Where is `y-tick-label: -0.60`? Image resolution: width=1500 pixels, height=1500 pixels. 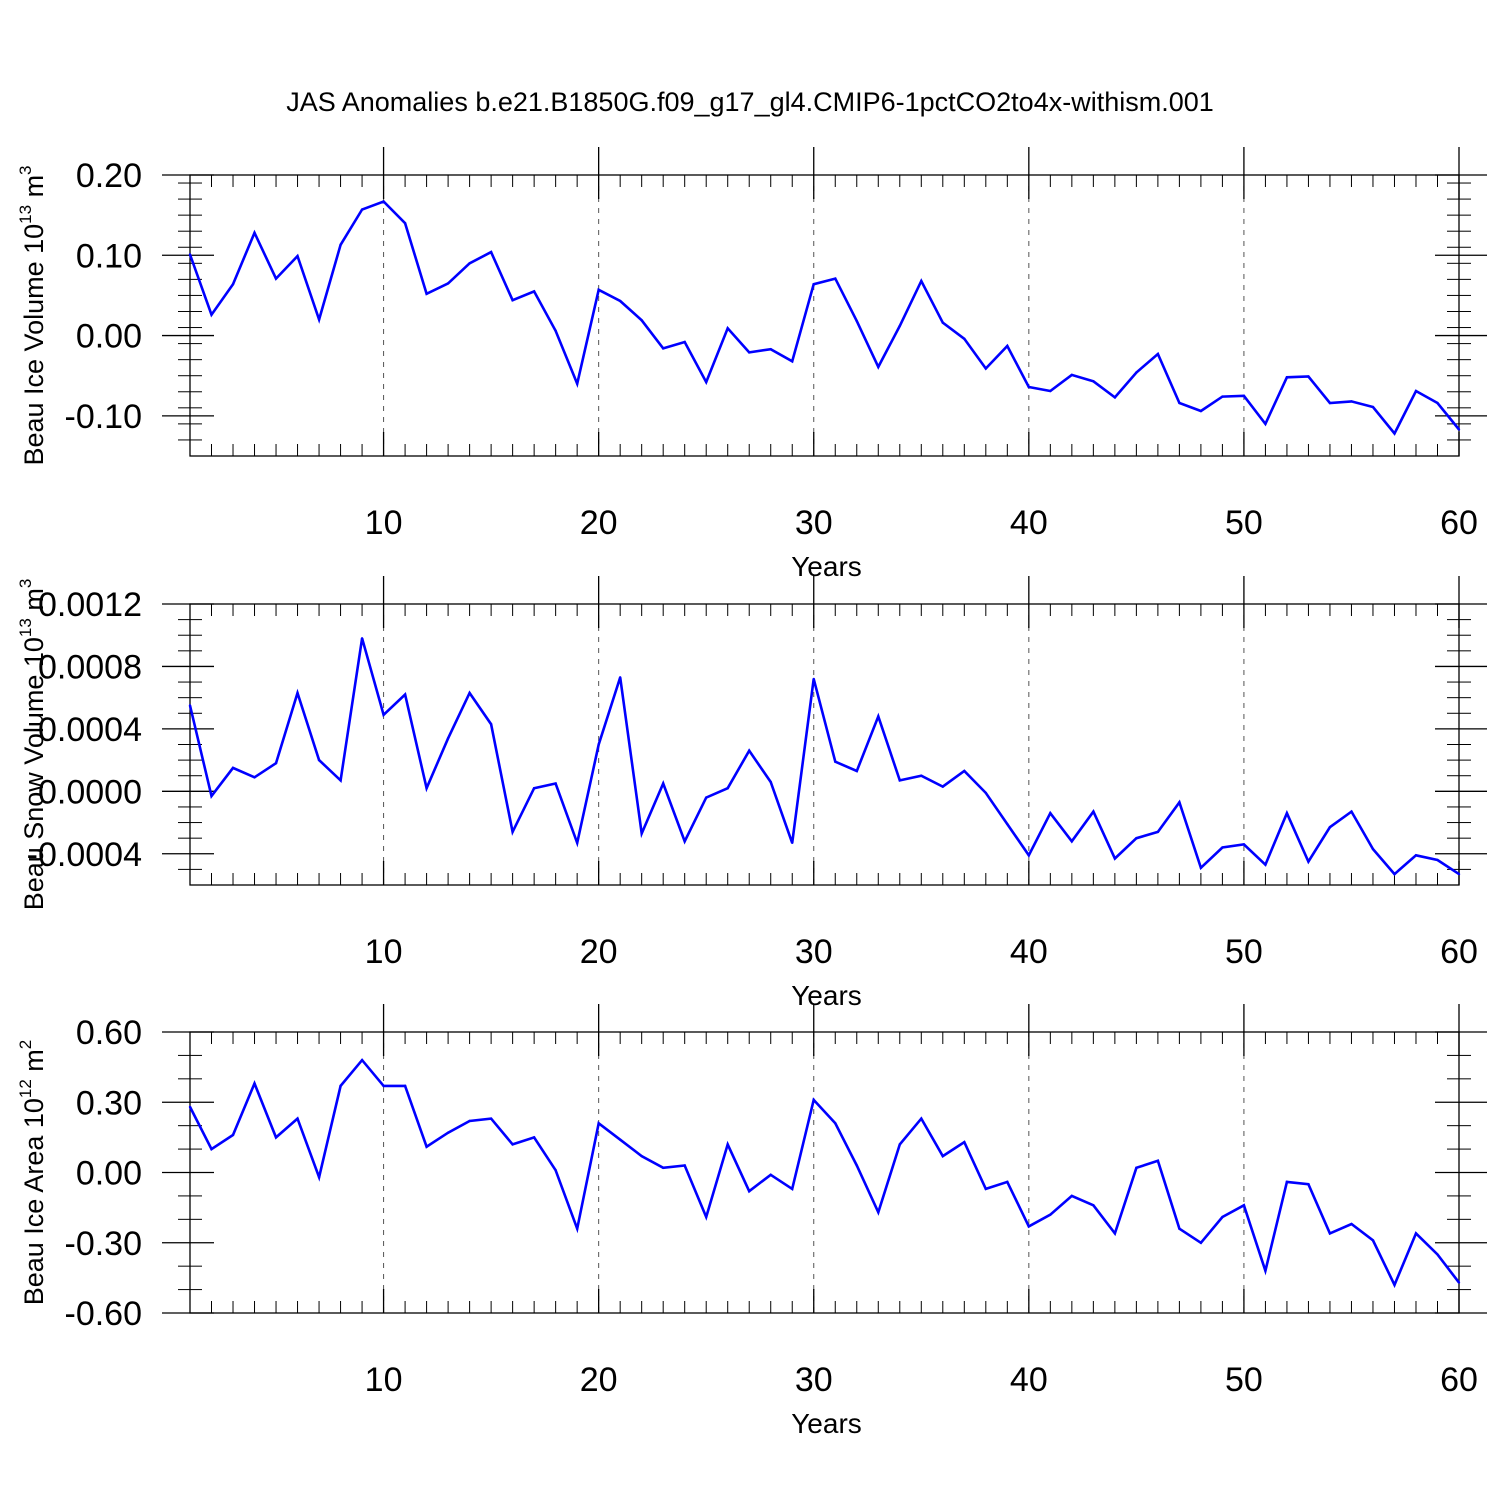
y-tick-label: -0.60 is located at coordinates (104, 1314).